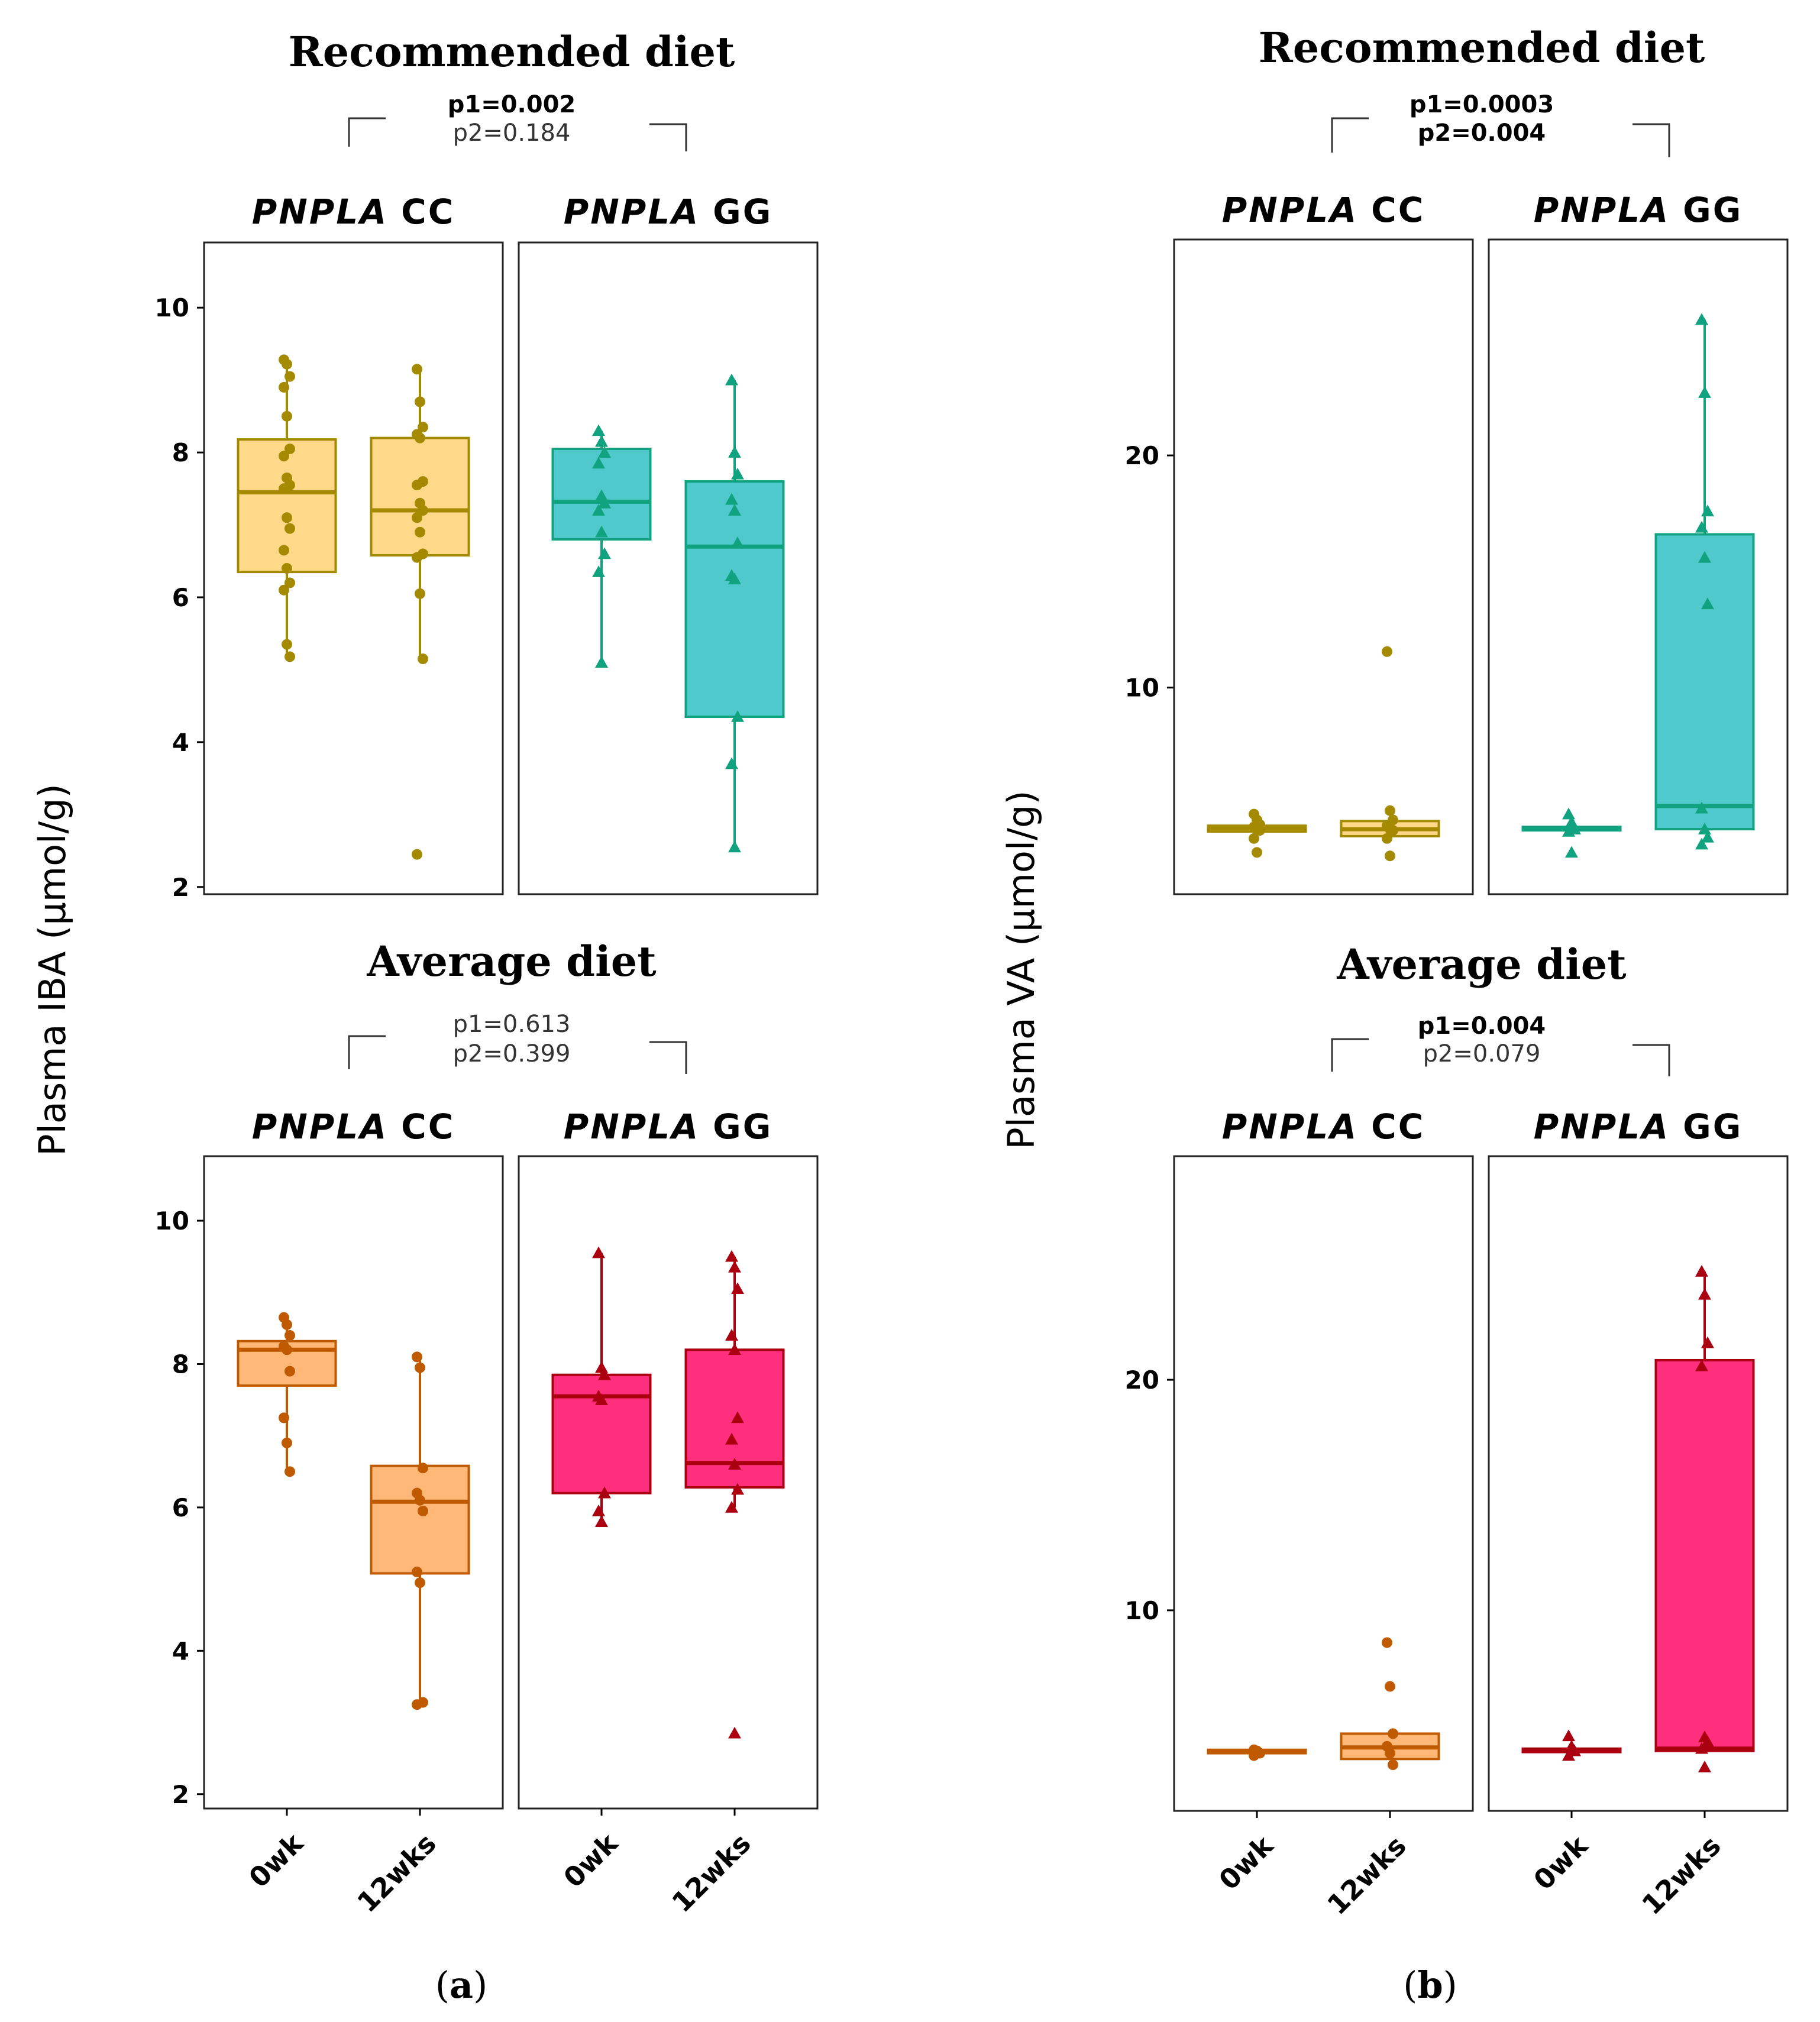 This screenshot has width=1820, height=2022. I want to click on panel-a-row-2-facet-cc-box-12wks-iqr, so click(420, 1519).